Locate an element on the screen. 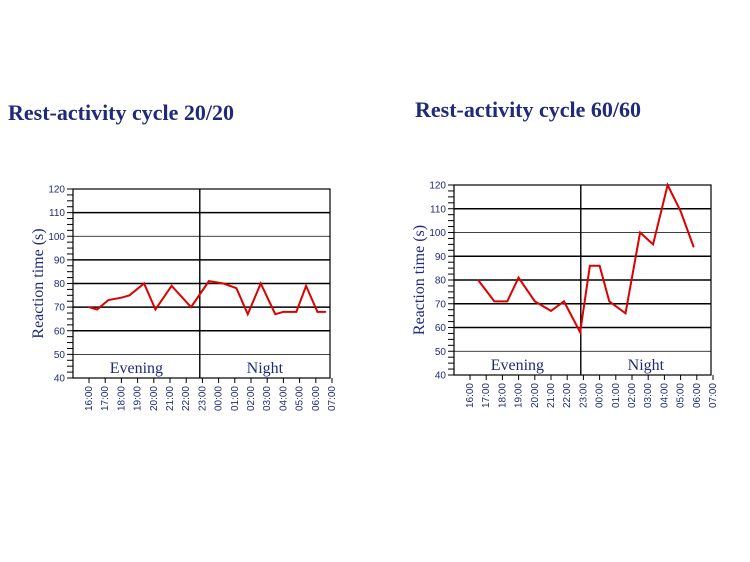 Image resolution: width=750 pixels, height=562 pixels. x-tick-label: 01:00 is located at coordinates (616, 395).